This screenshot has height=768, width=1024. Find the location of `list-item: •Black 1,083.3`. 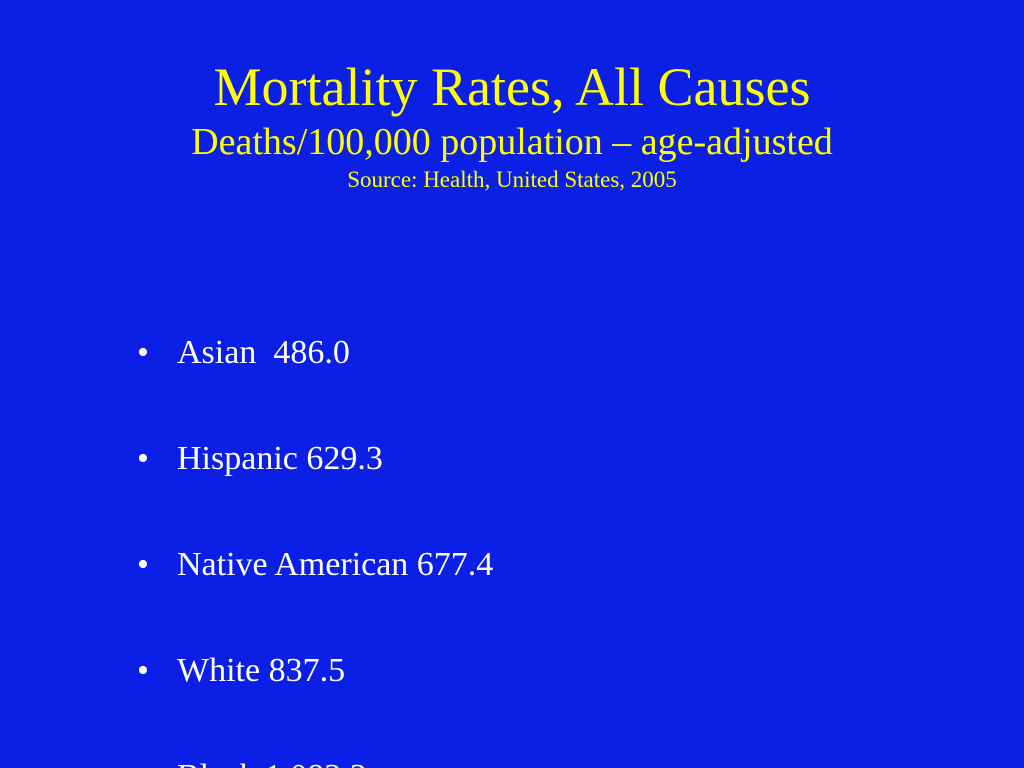

list-item: •Black 1,083.3 is located at coordinates (289, 733).